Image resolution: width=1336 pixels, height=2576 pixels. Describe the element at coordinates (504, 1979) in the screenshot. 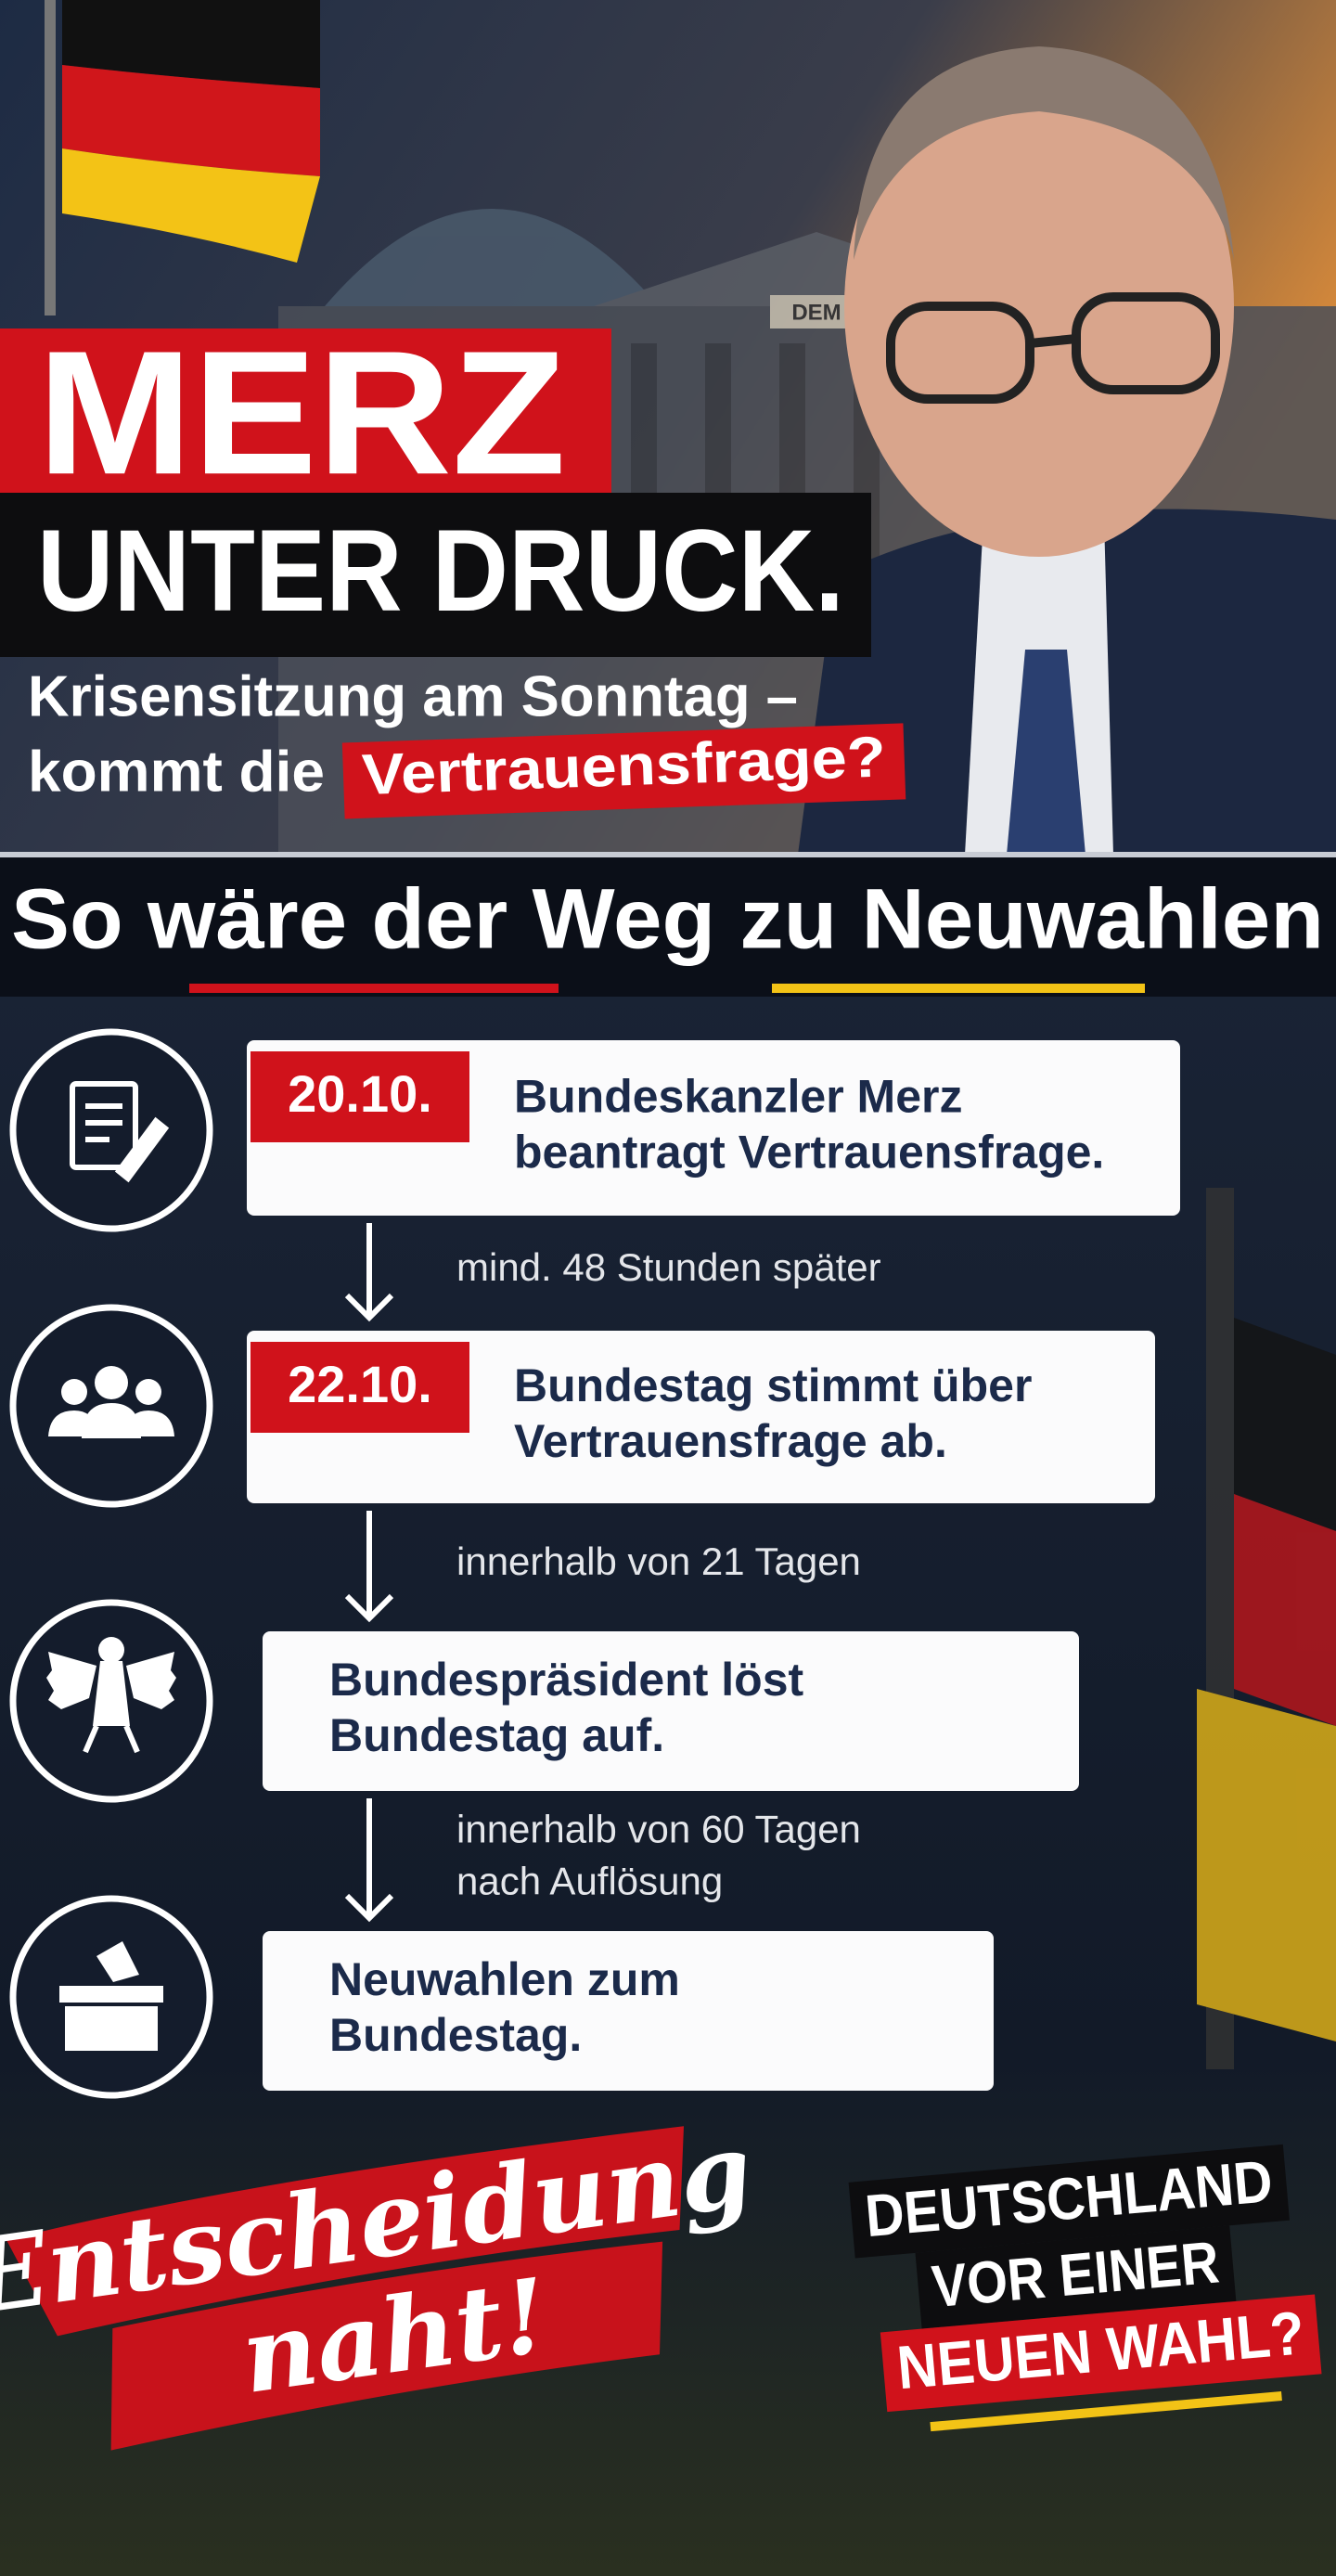

I see `step-text: Neuwahlen zum` at that location.